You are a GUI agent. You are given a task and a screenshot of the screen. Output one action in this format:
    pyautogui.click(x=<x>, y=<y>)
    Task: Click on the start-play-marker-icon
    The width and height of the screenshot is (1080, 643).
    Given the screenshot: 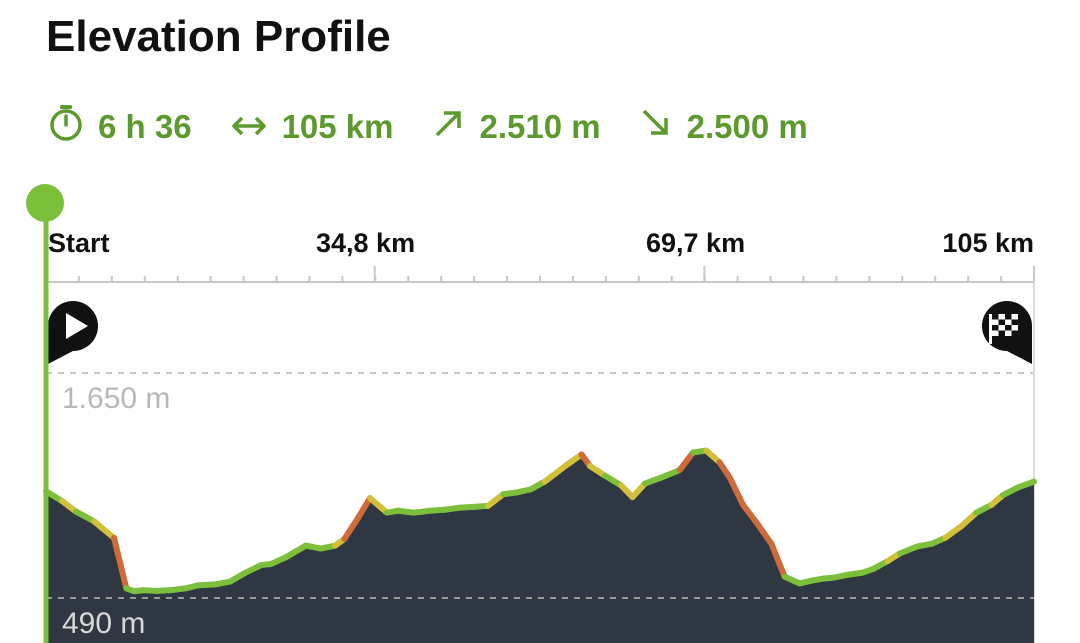 What is the action you would take?
    pyautogui.click(x=73, y=332)
    